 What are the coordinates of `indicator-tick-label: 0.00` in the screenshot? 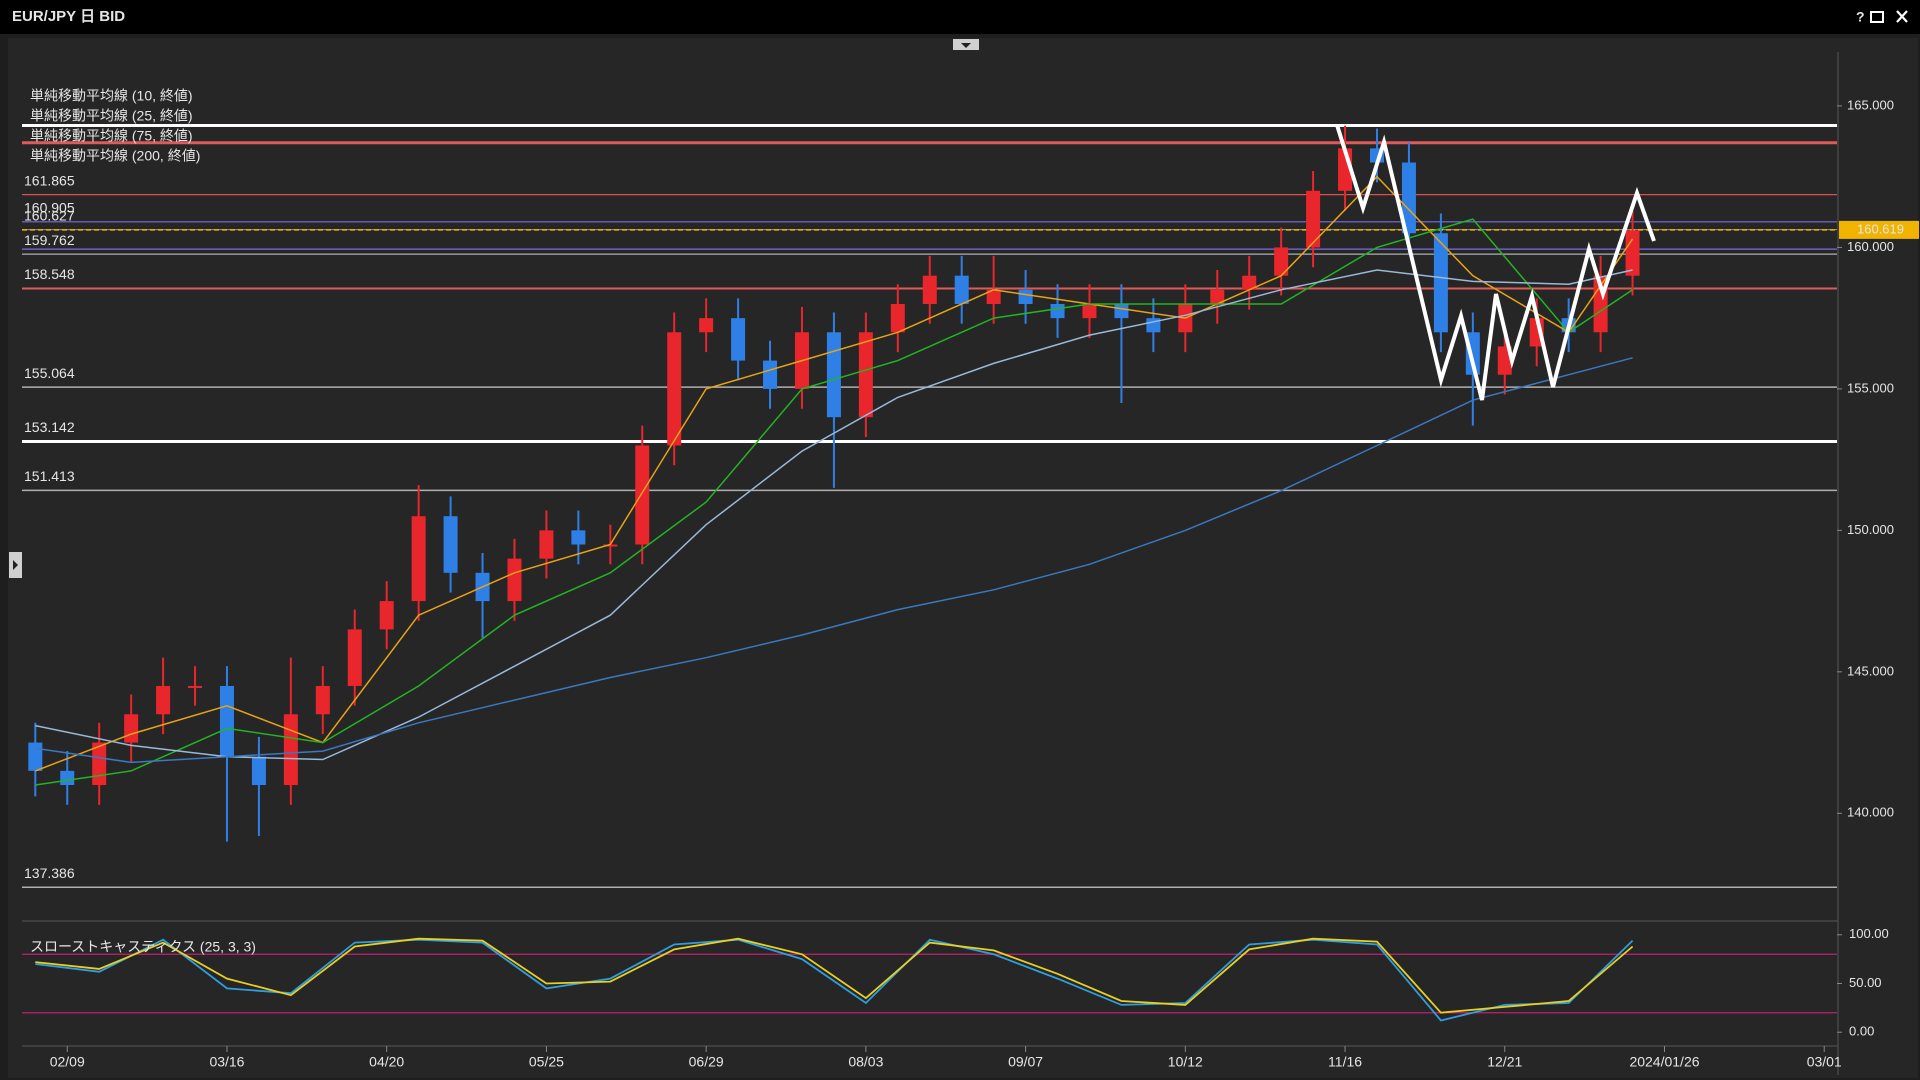 It's located at (1861, 1031).